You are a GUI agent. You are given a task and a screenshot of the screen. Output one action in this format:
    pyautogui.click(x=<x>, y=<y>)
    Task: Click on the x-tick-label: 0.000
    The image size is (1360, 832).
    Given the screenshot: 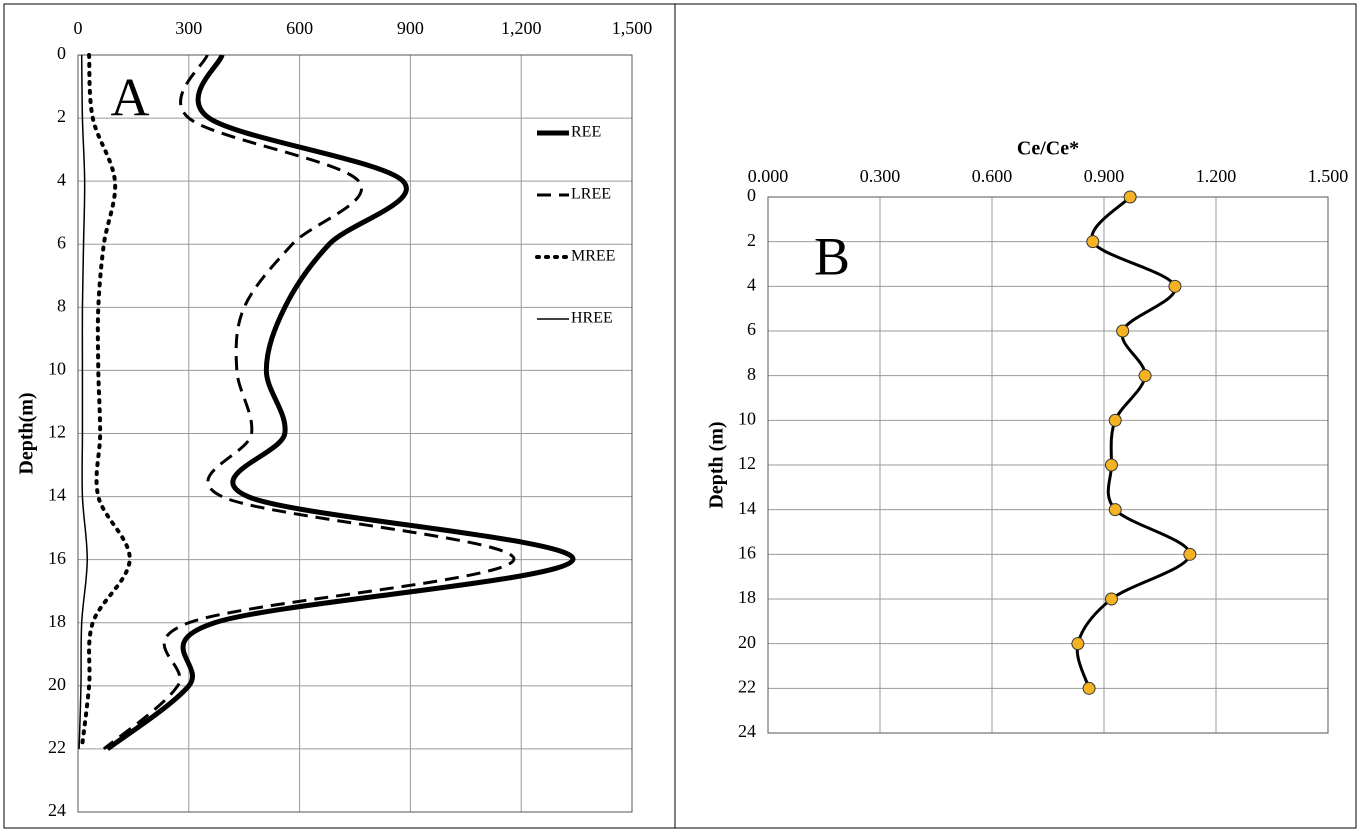 What is the action you would take?
    pyautogui.click(x=768, y=176)
    